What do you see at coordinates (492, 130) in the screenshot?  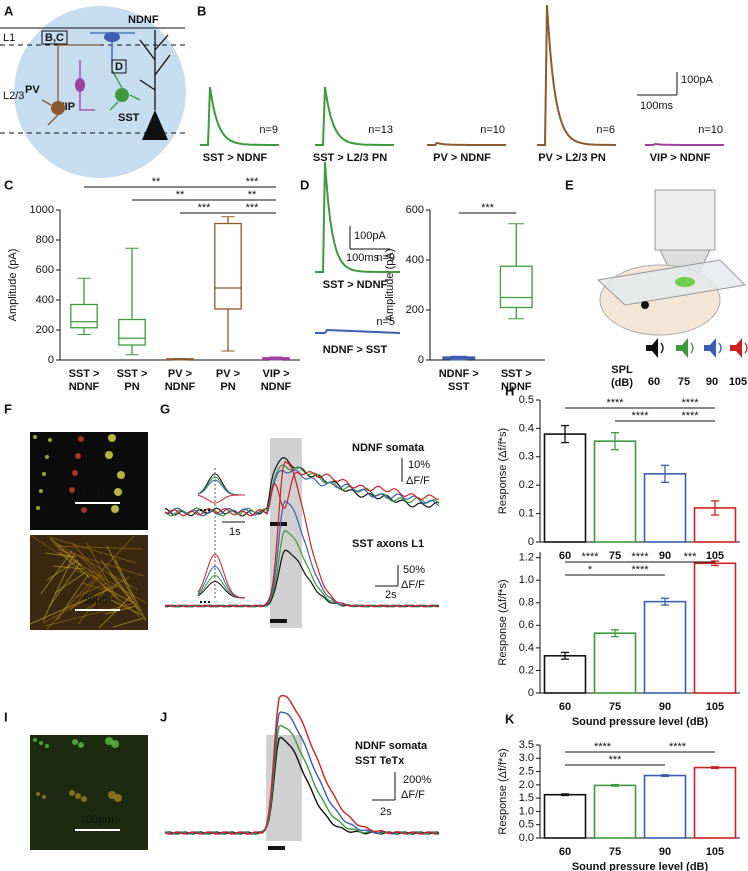 I see `n-label: n=10` at bounding box center [492, 130].